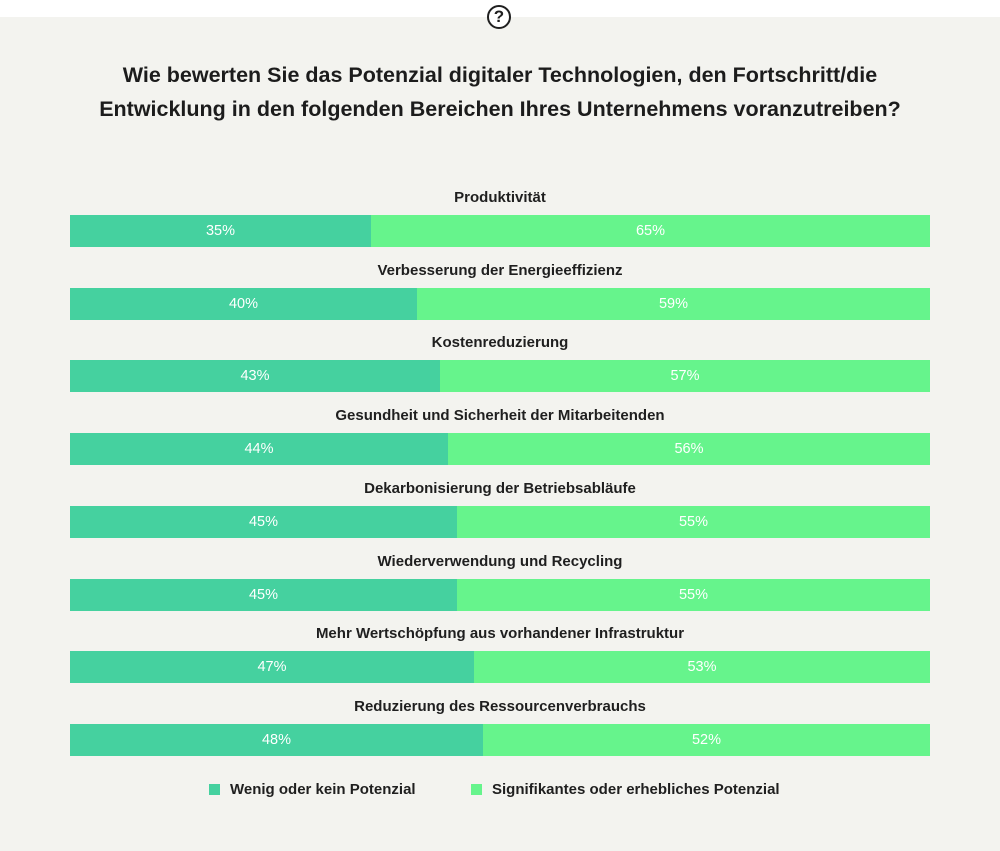 This screenshot has height=851, width=1000. What do you see at coordinates (323, 789) in the screenshot?
I see `legend-label-low: Wenig oder kein Potenzial` at bounding box center [323, 789].